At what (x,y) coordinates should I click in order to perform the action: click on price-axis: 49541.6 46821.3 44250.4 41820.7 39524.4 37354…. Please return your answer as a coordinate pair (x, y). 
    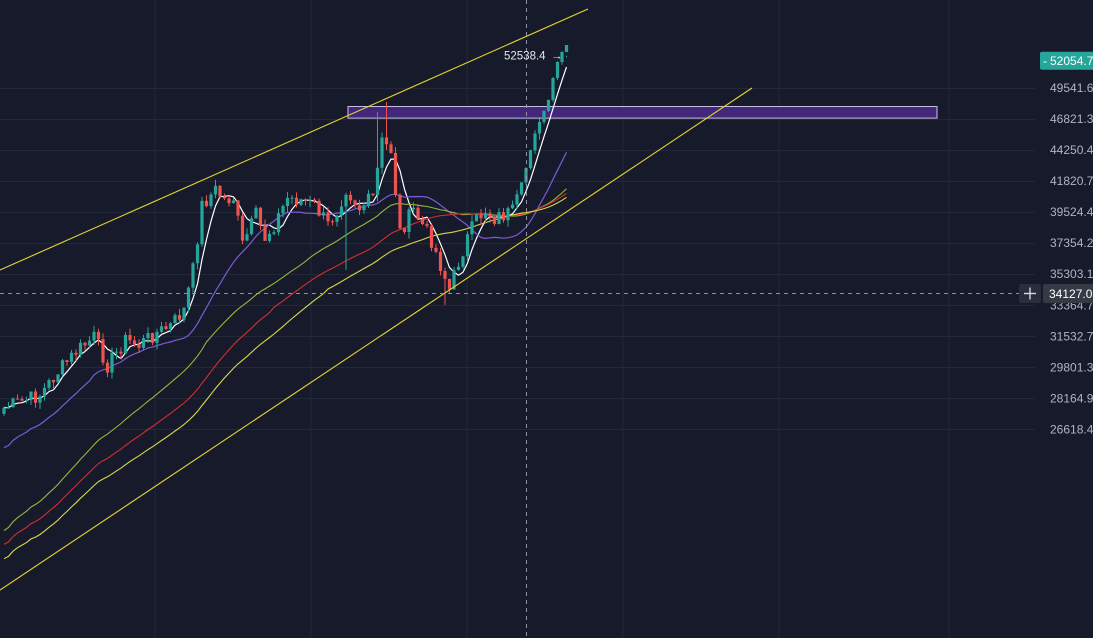
    Looking at the image, I should click on (1056, 244).